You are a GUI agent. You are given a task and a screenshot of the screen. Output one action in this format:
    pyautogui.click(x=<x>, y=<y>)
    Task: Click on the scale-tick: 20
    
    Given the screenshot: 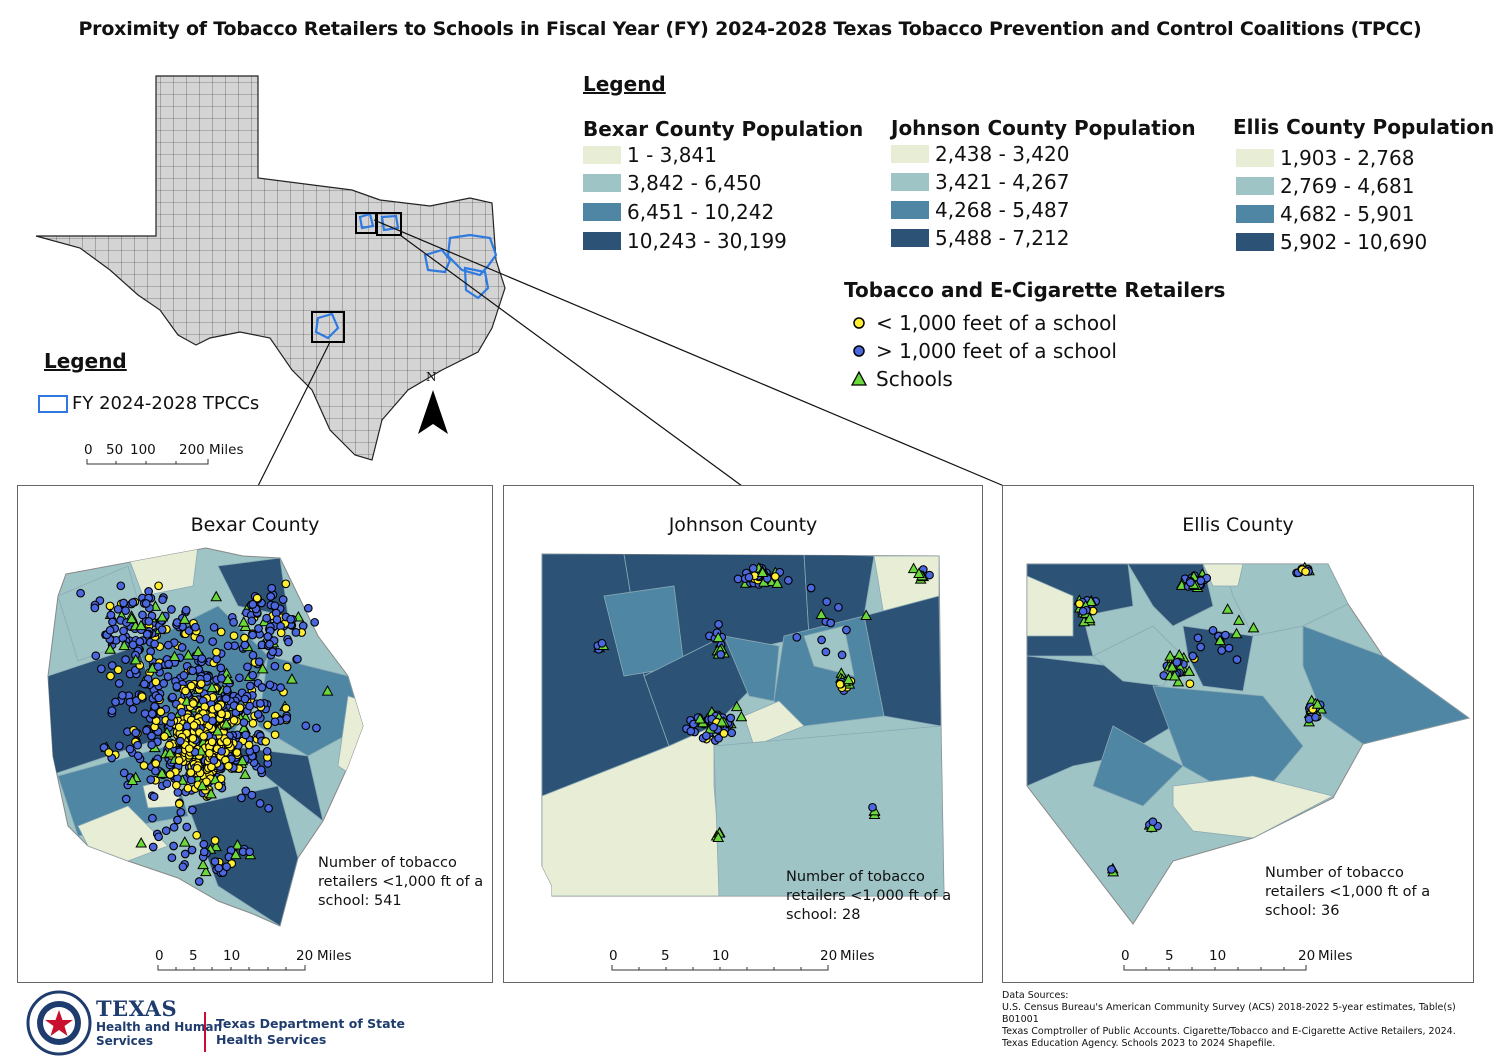 What is the action you would take?
    pyautogui.click(x=1307, y=956)
    